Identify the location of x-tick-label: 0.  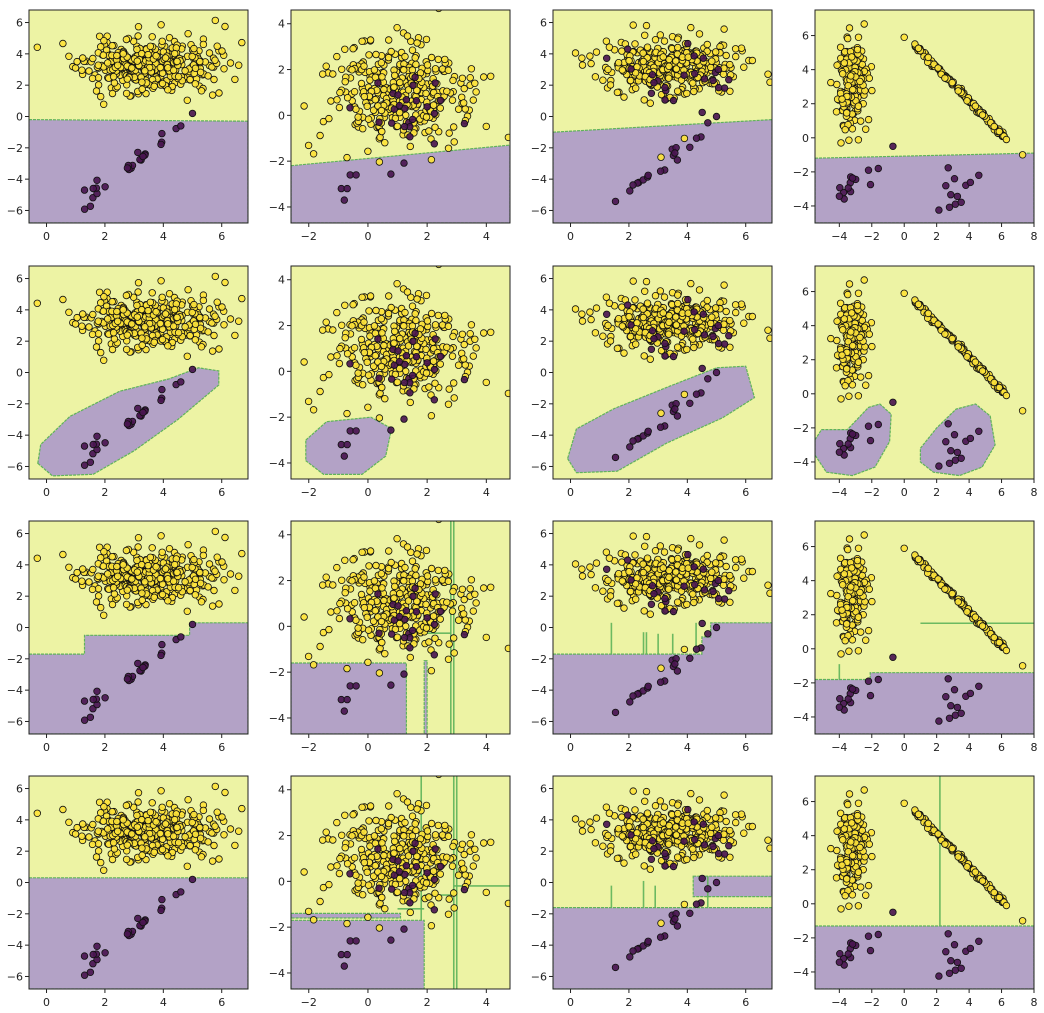
(46, 492).